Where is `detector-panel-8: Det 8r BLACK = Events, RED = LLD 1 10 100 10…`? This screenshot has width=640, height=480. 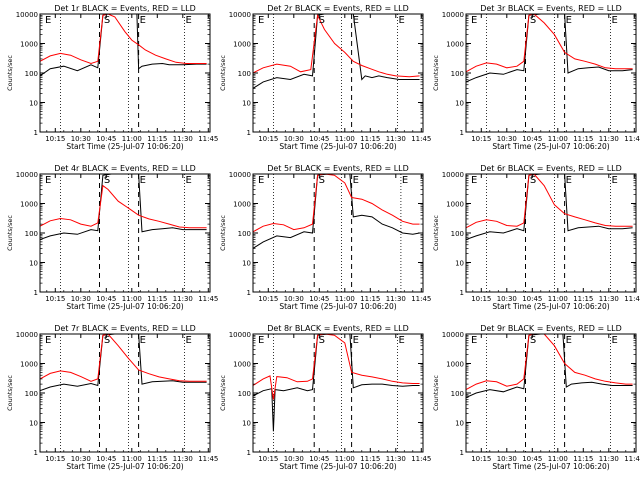 detector-panel-8: Det 8r BLACK = Events, RED = LLD 1 10 100 10… is located at coordinates (325, 397).